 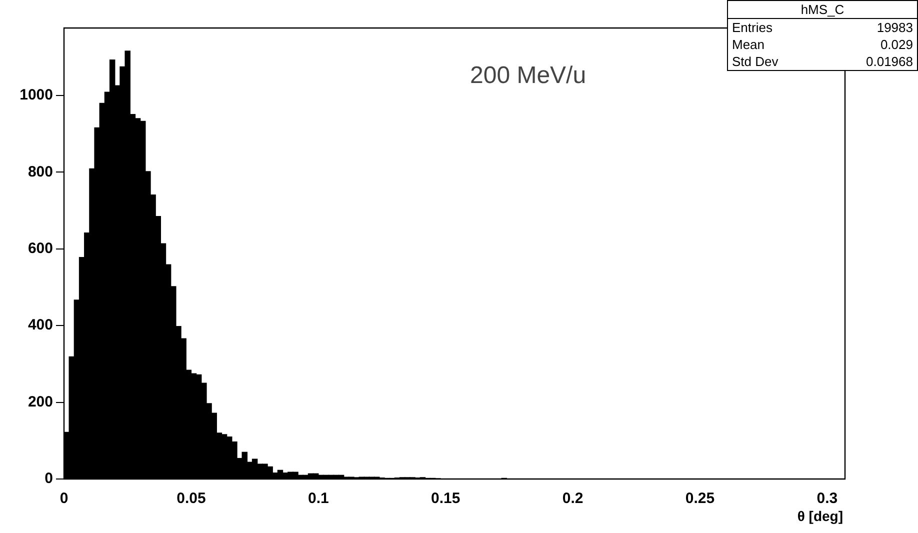 What do you see at coordinates (889, 61) in the screenshot?
I see `text: 0.01968` at bounding box center [889, 61].